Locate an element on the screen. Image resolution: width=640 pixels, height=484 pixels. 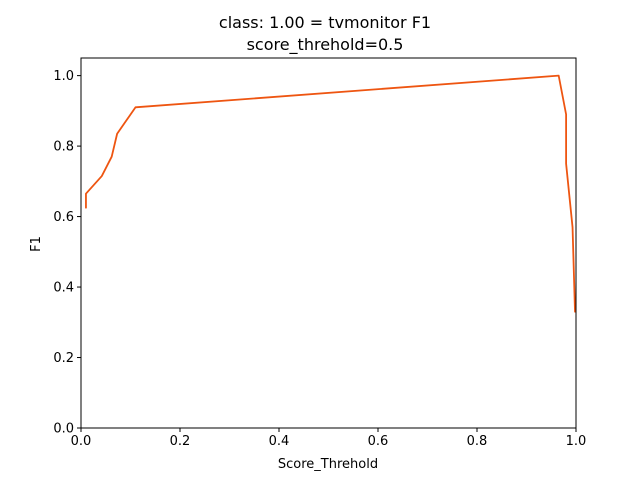
x-tick-label: 0.8 is located at coordinates (477, 441).